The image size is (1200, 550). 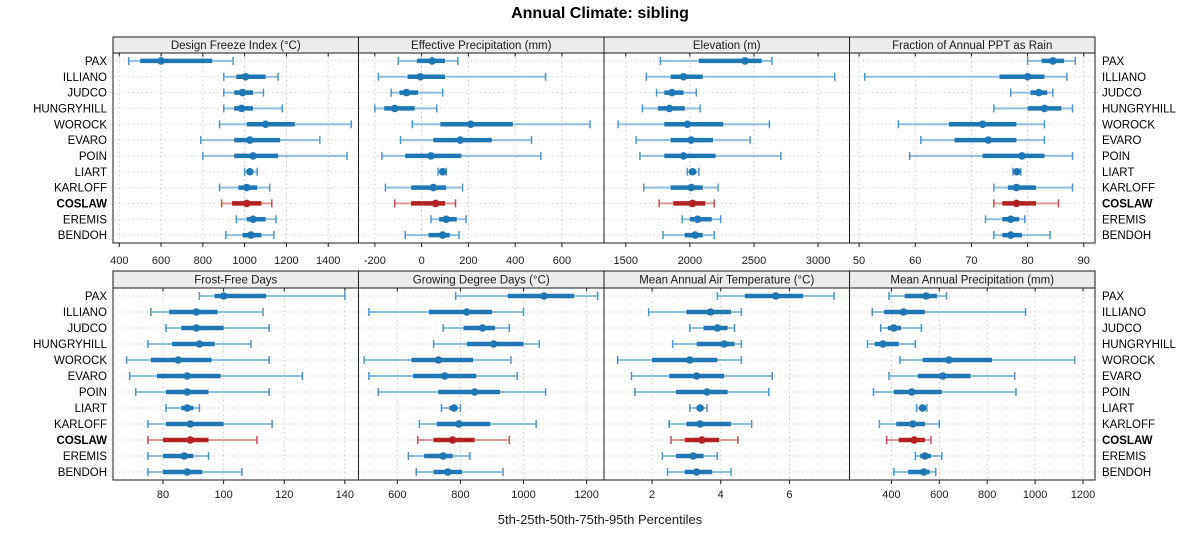 I want to click on panel-header-label: Design Freeze Index (°C), so click(x=236, y=46).